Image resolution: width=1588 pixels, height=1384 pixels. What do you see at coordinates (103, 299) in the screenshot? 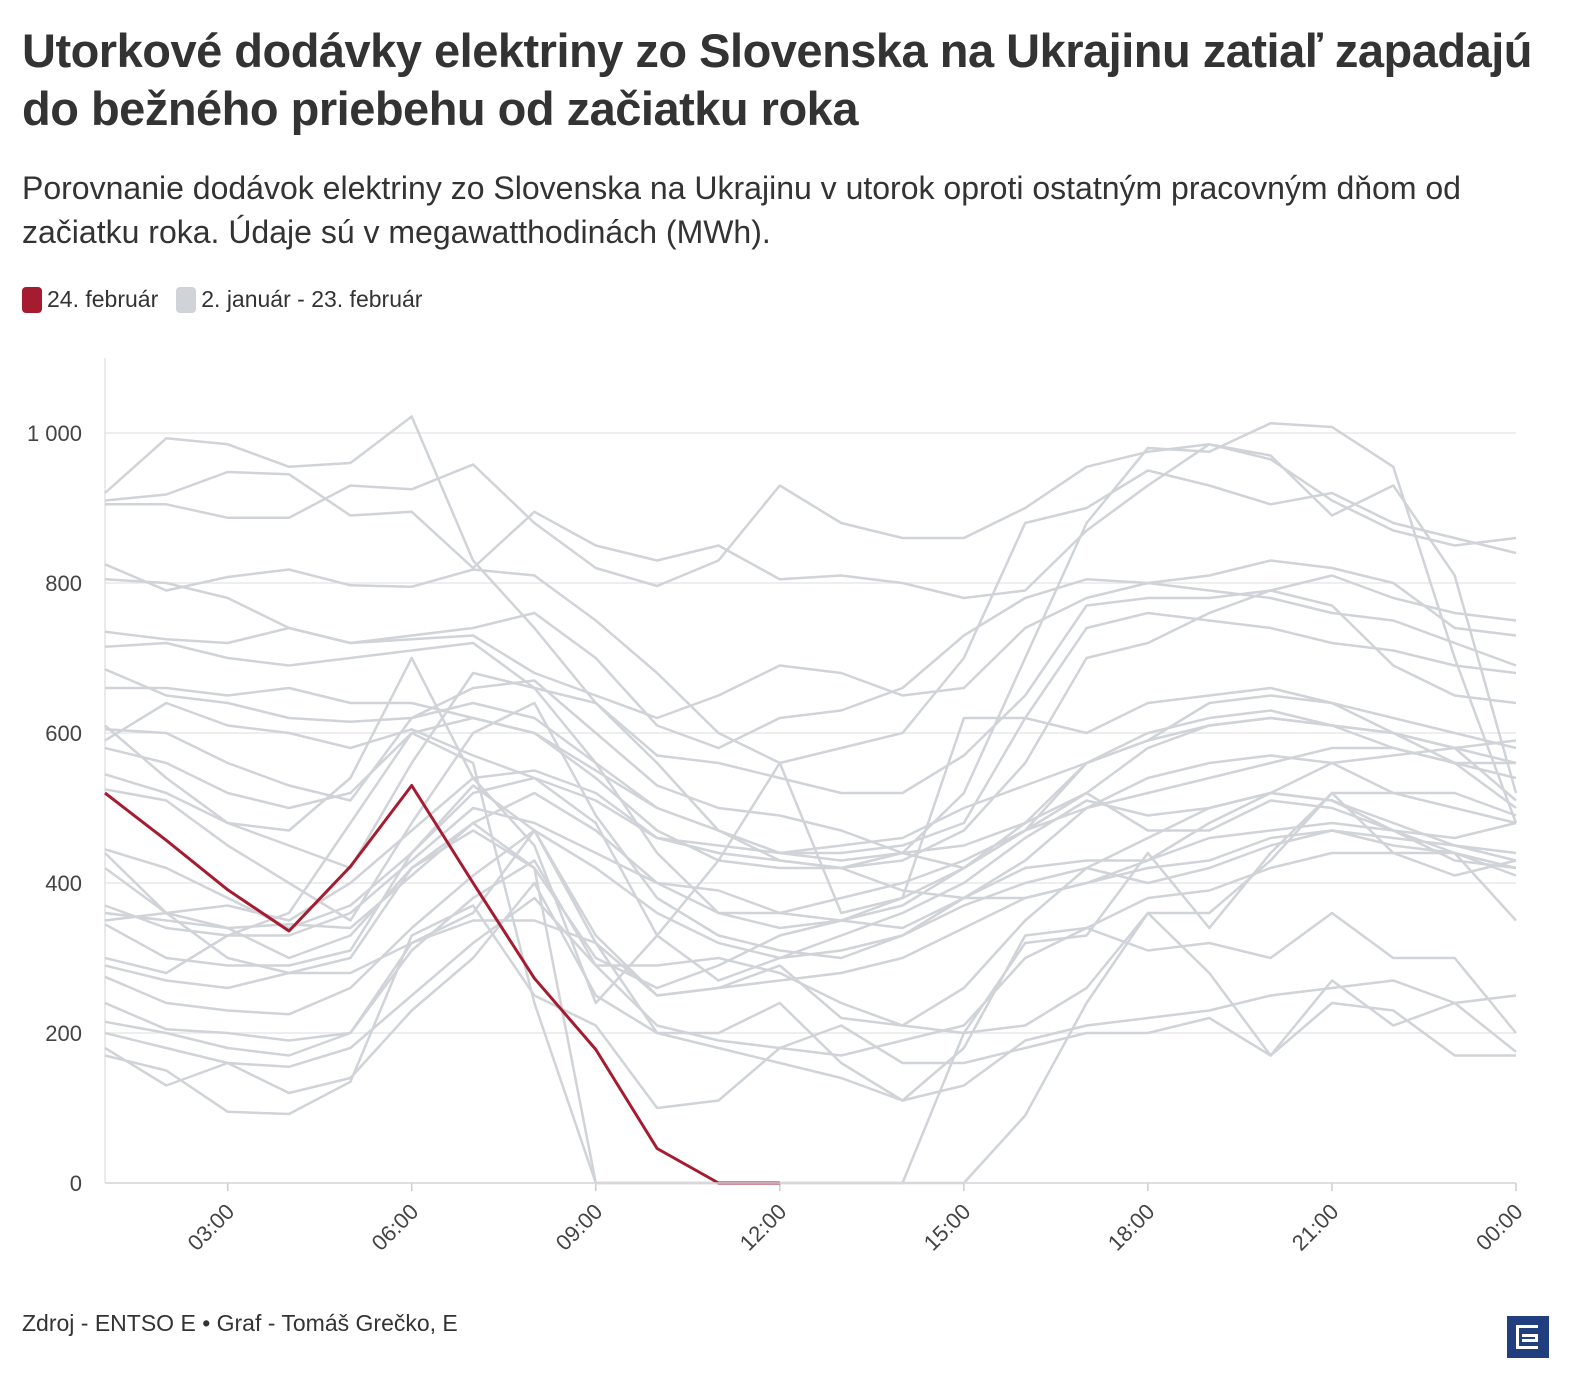
I see `legend-label: 24. február` at bounding box center [103, 299].